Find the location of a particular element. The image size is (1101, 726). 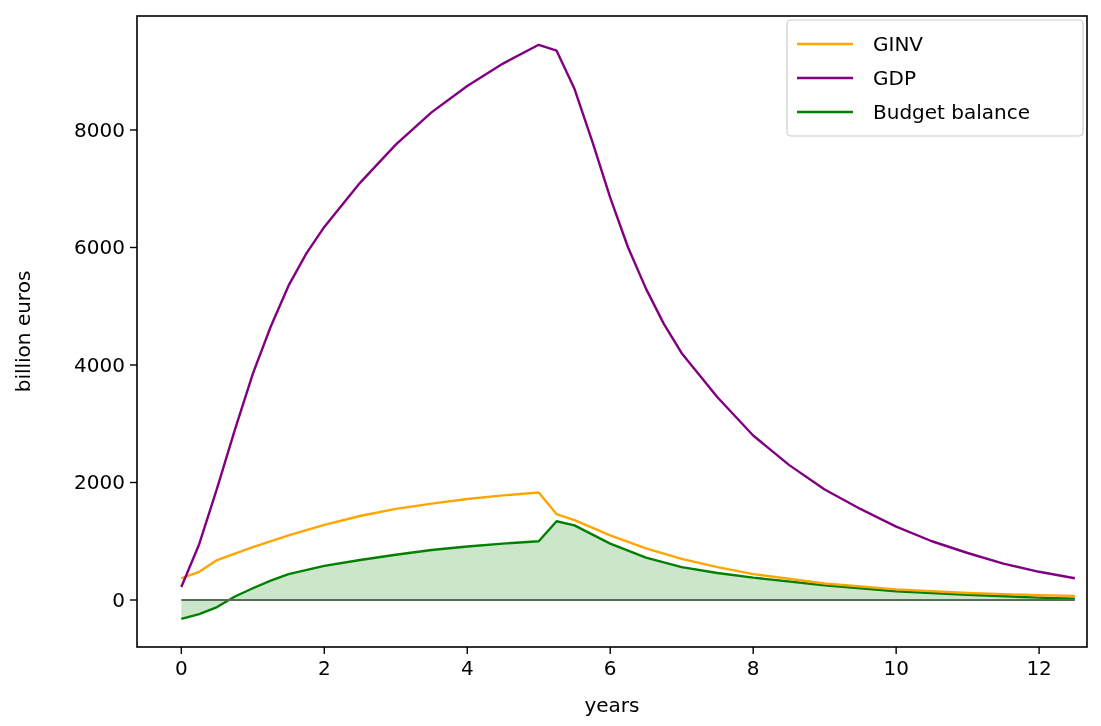

x-tick-label: 2 is located at coordinates (324, 668).